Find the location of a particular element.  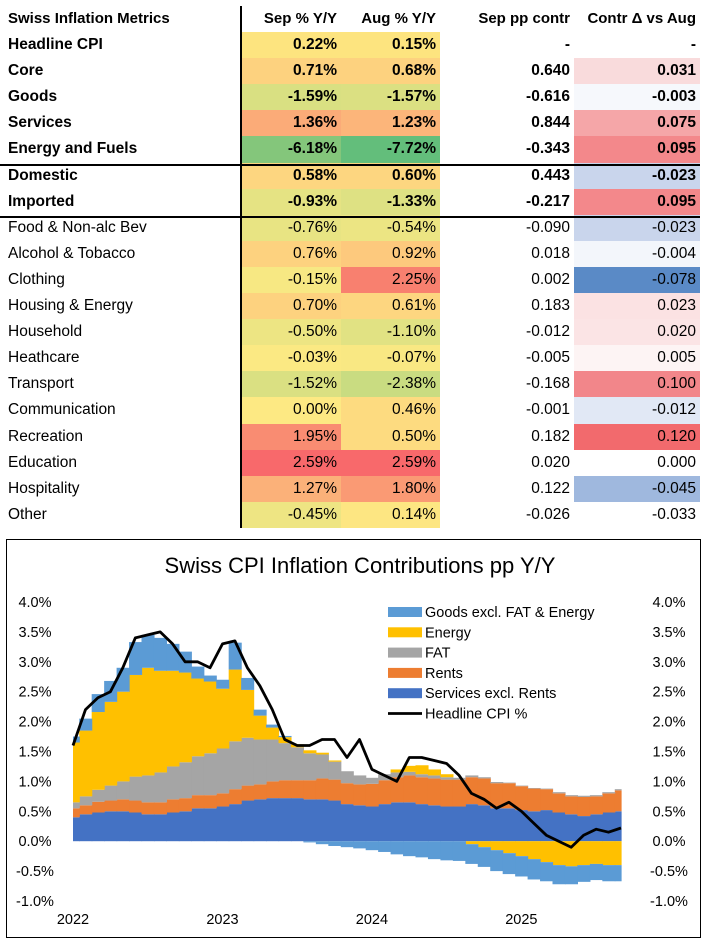

y-tick-right: -1.0% is located at coordinates (669, 902).